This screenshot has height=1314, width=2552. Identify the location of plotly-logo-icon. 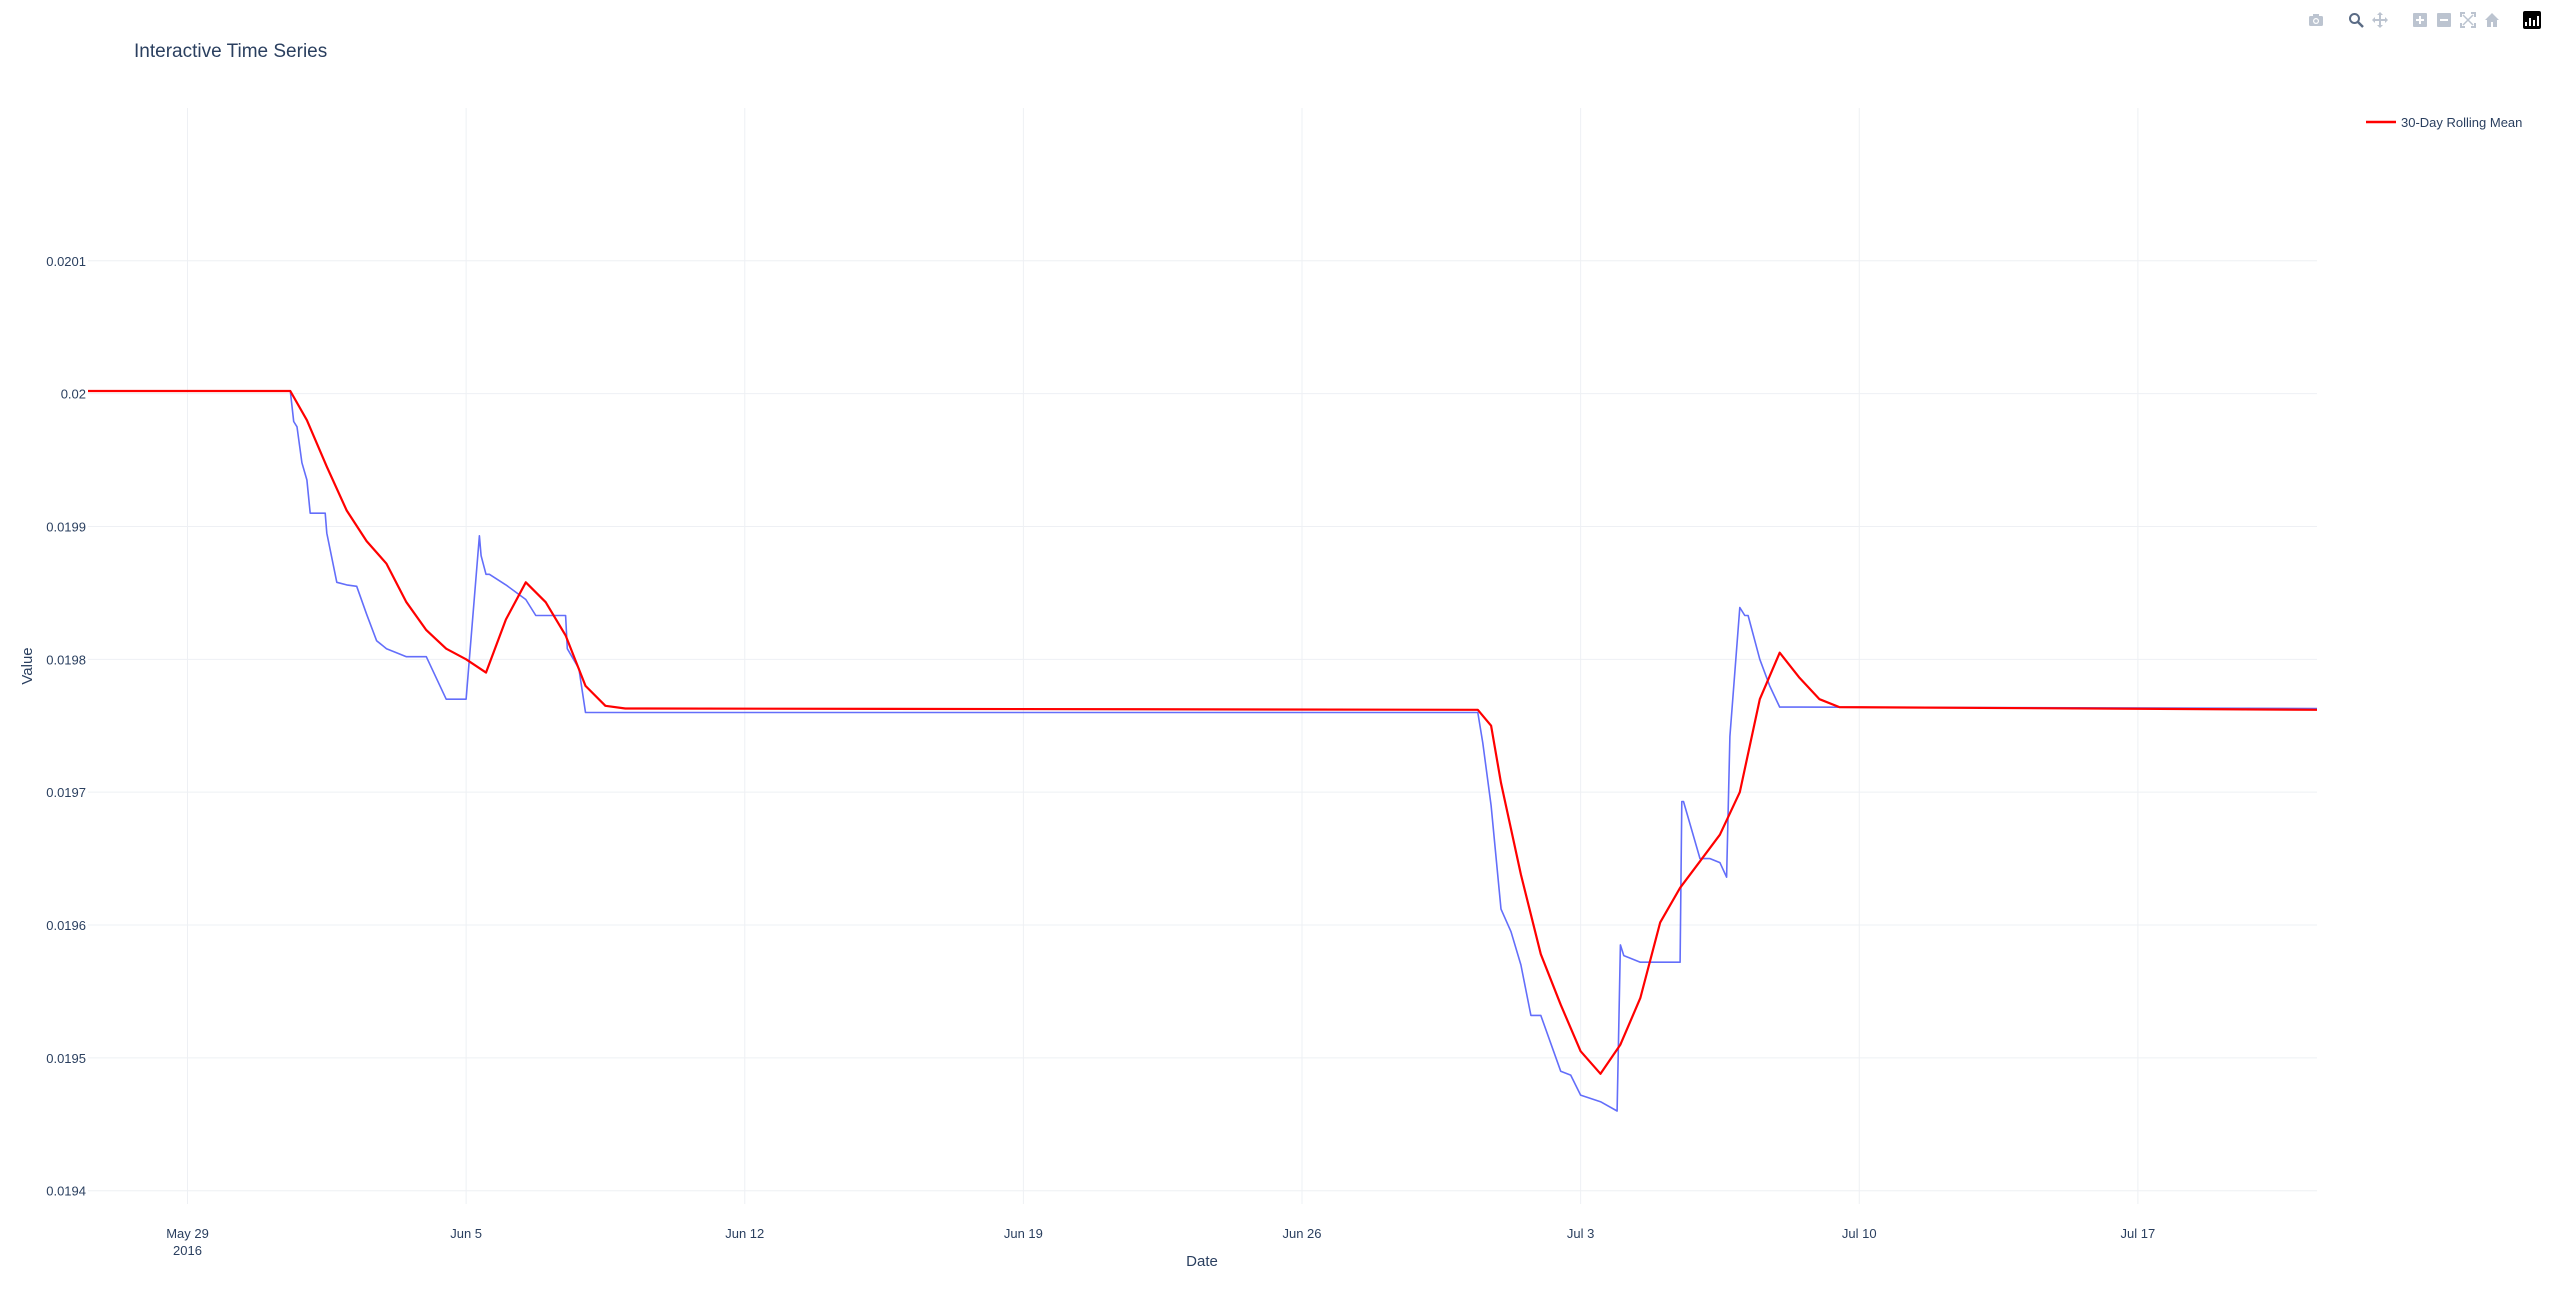
(2532, 20).